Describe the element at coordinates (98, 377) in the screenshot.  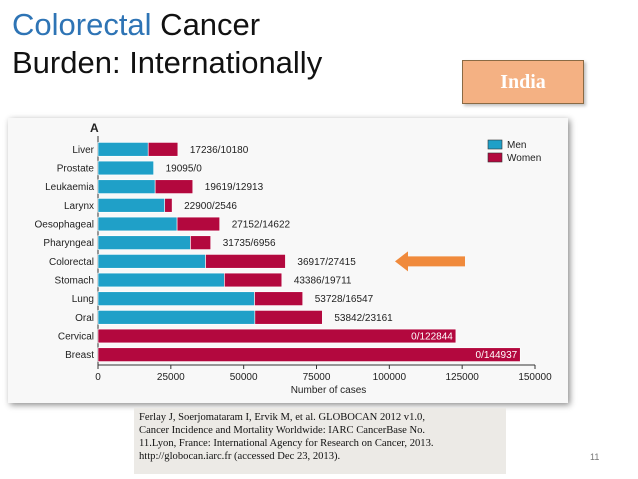
I see `x-tick-label: 0` at that location.